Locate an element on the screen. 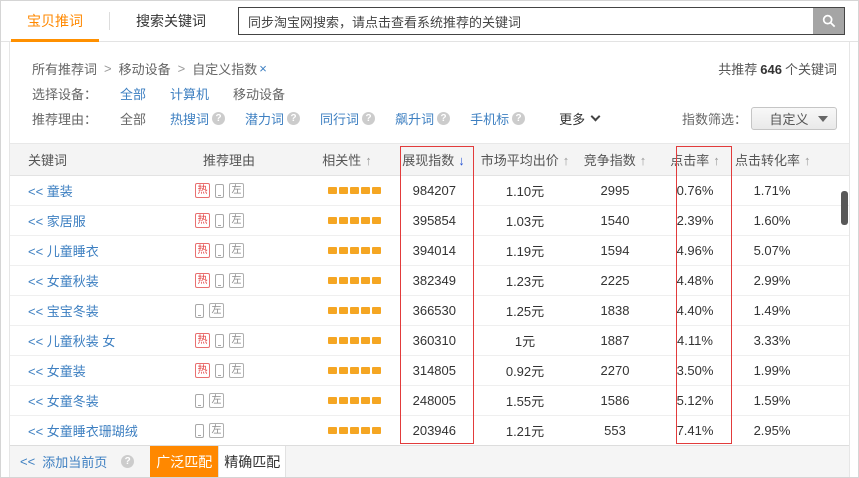 The height and width of the screenshot is (478, 859). summary-count: 646 is located at coordinates (771, 69).